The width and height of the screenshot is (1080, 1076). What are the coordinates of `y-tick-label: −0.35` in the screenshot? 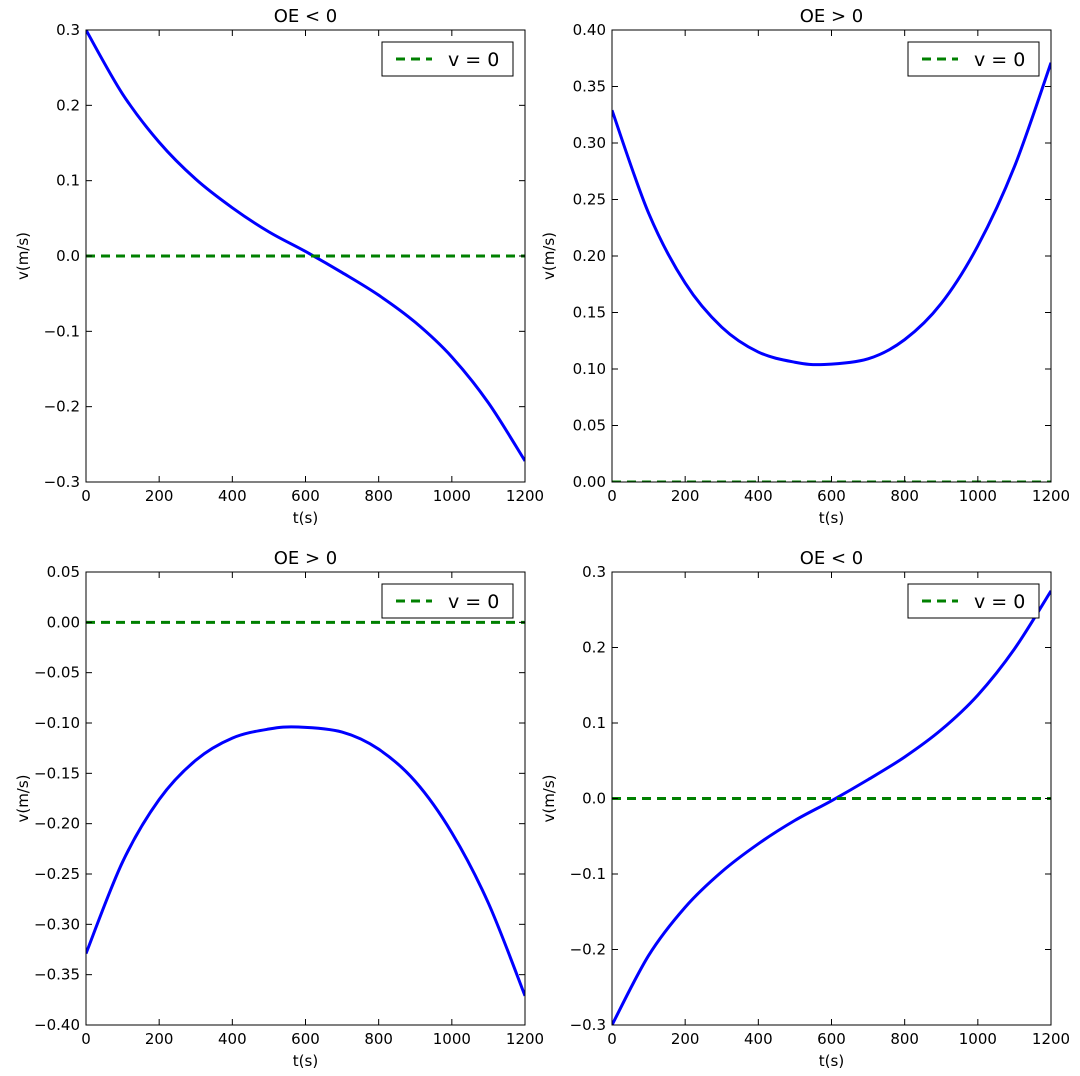 It's located at (57, 975).